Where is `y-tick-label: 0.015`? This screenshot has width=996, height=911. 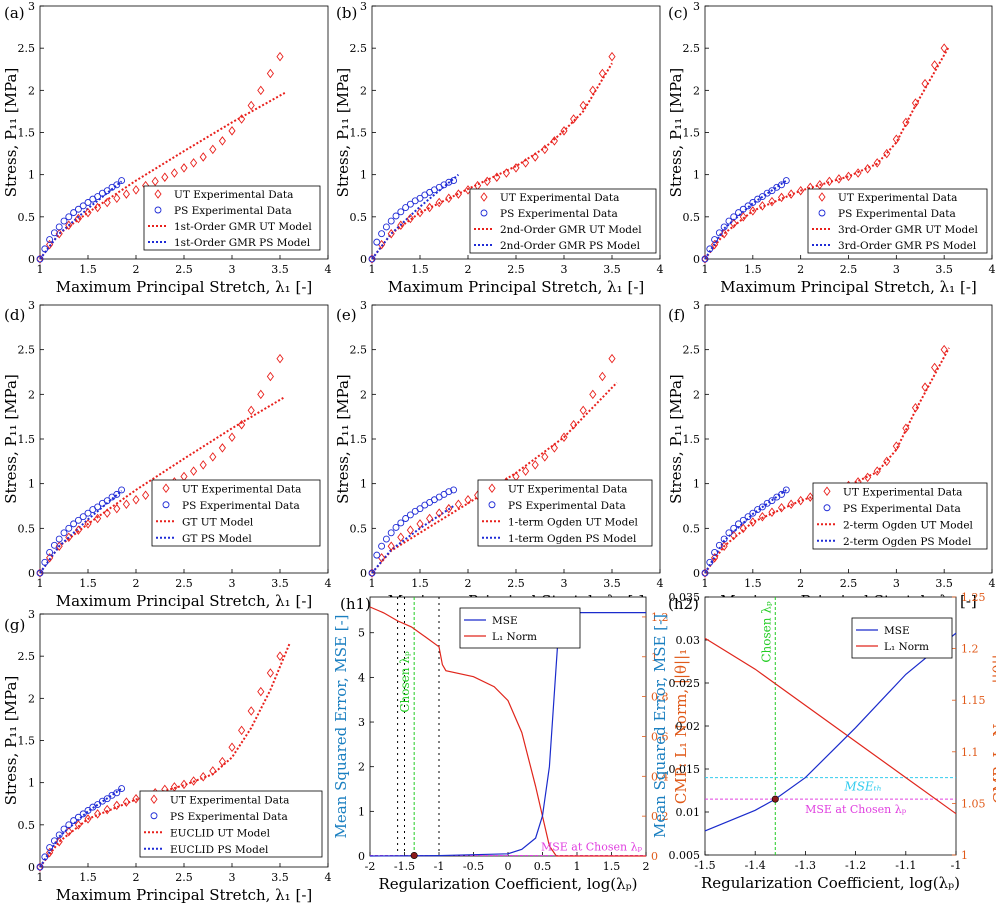
y-tick-label: 0.015 is located at coordinates (685, 769).